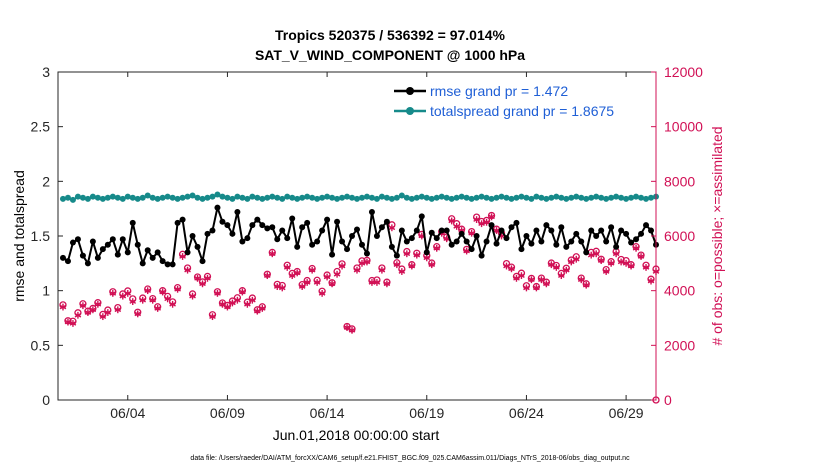  I want to click on y-tick-label-left: 1, so click(46, 291).